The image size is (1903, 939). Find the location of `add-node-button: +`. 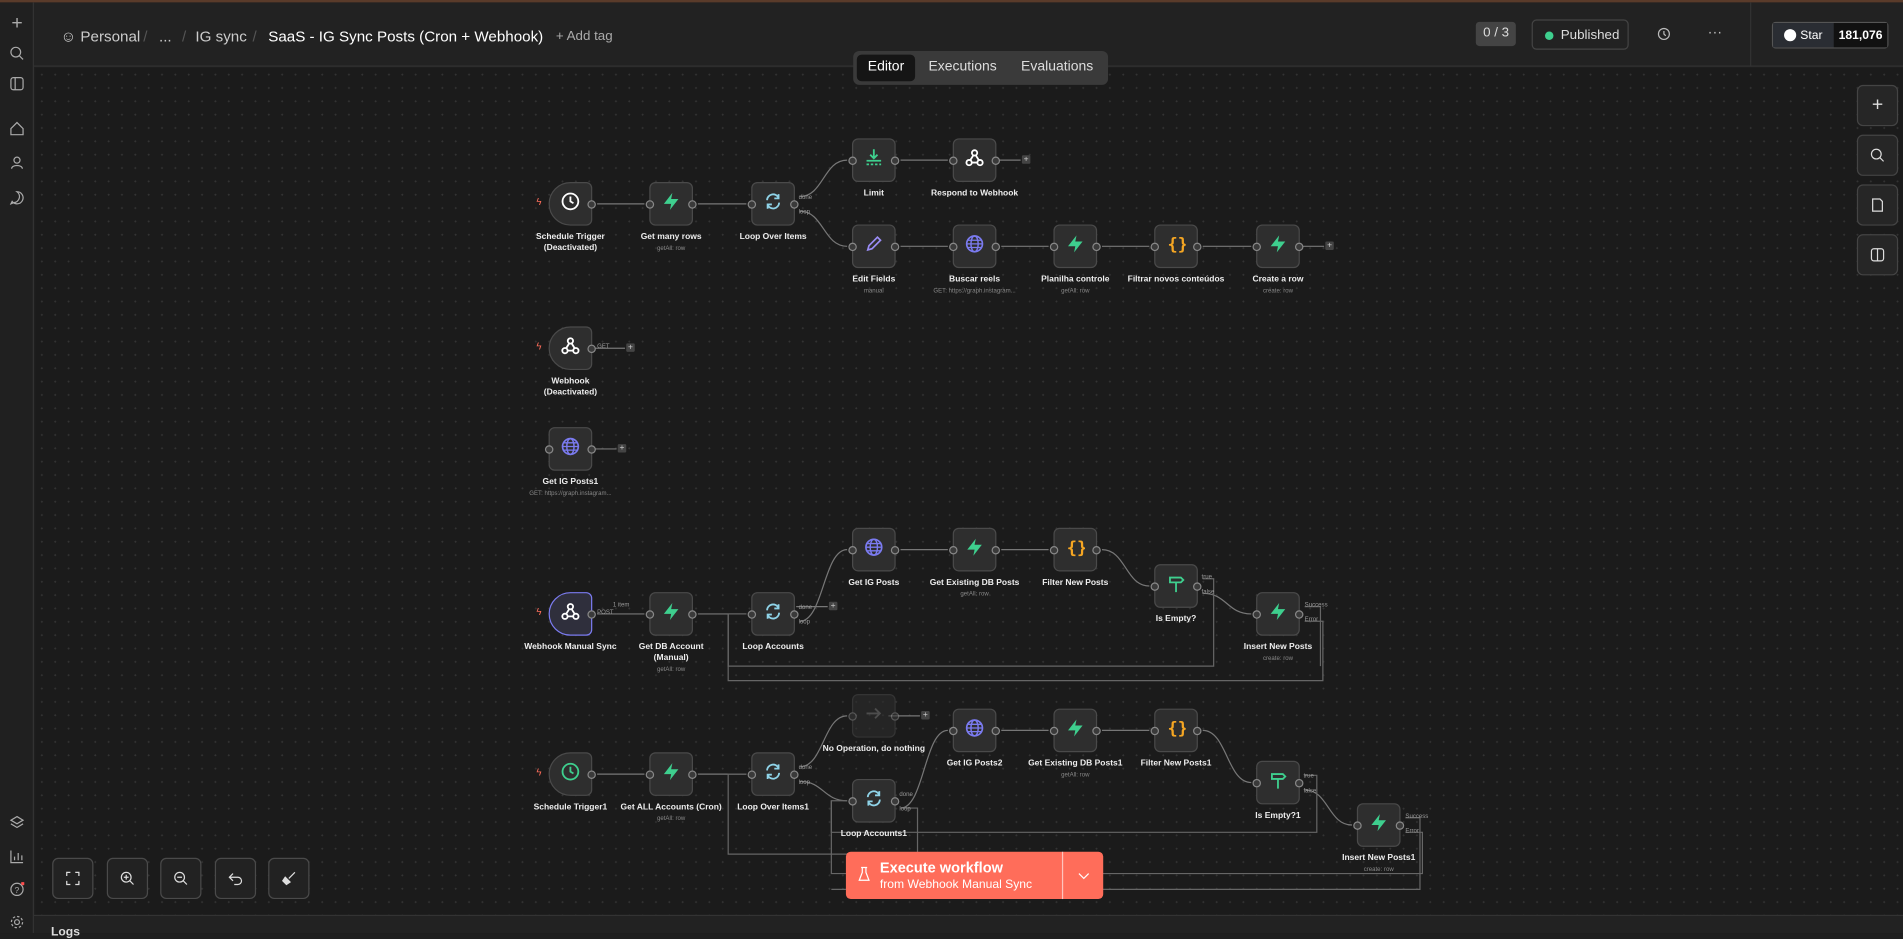

add-node-button: + is located at coordinates (1877, 105).